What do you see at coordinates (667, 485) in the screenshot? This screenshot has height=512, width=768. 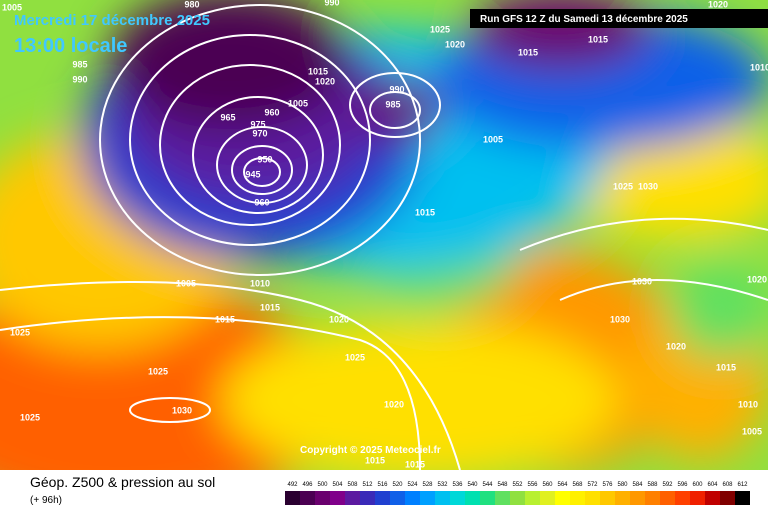 I see `legend-label: 592` at bounding box center [667, 485].